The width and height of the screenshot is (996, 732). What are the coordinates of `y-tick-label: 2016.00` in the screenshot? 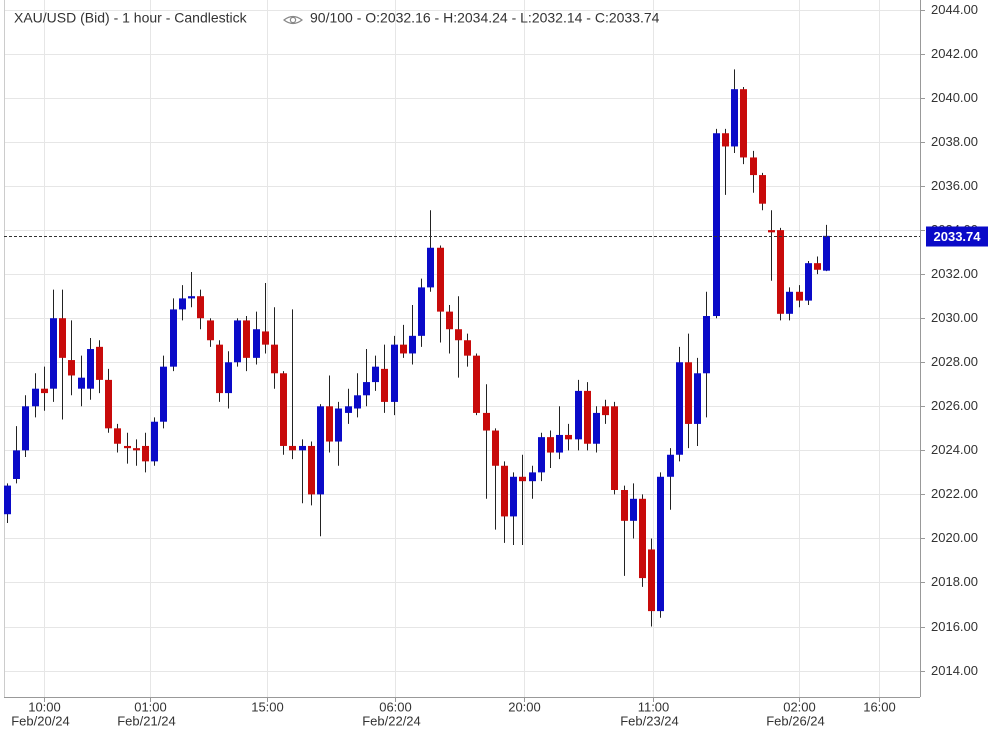 It's located at (954, 626).